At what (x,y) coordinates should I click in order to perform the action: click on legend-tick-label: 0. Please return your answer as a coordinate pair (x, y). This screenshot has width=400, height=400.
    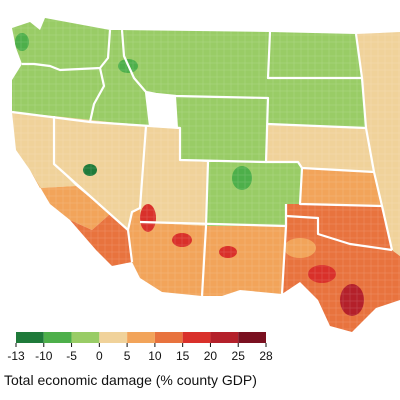
    Looking at the image, I should click on (99, 356).